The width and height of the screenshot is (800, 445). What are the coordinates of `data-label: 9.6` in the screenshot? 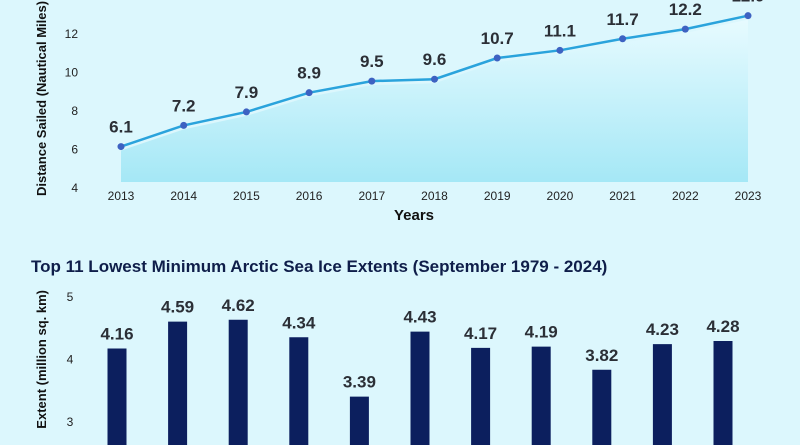 It's located at (435, 59).